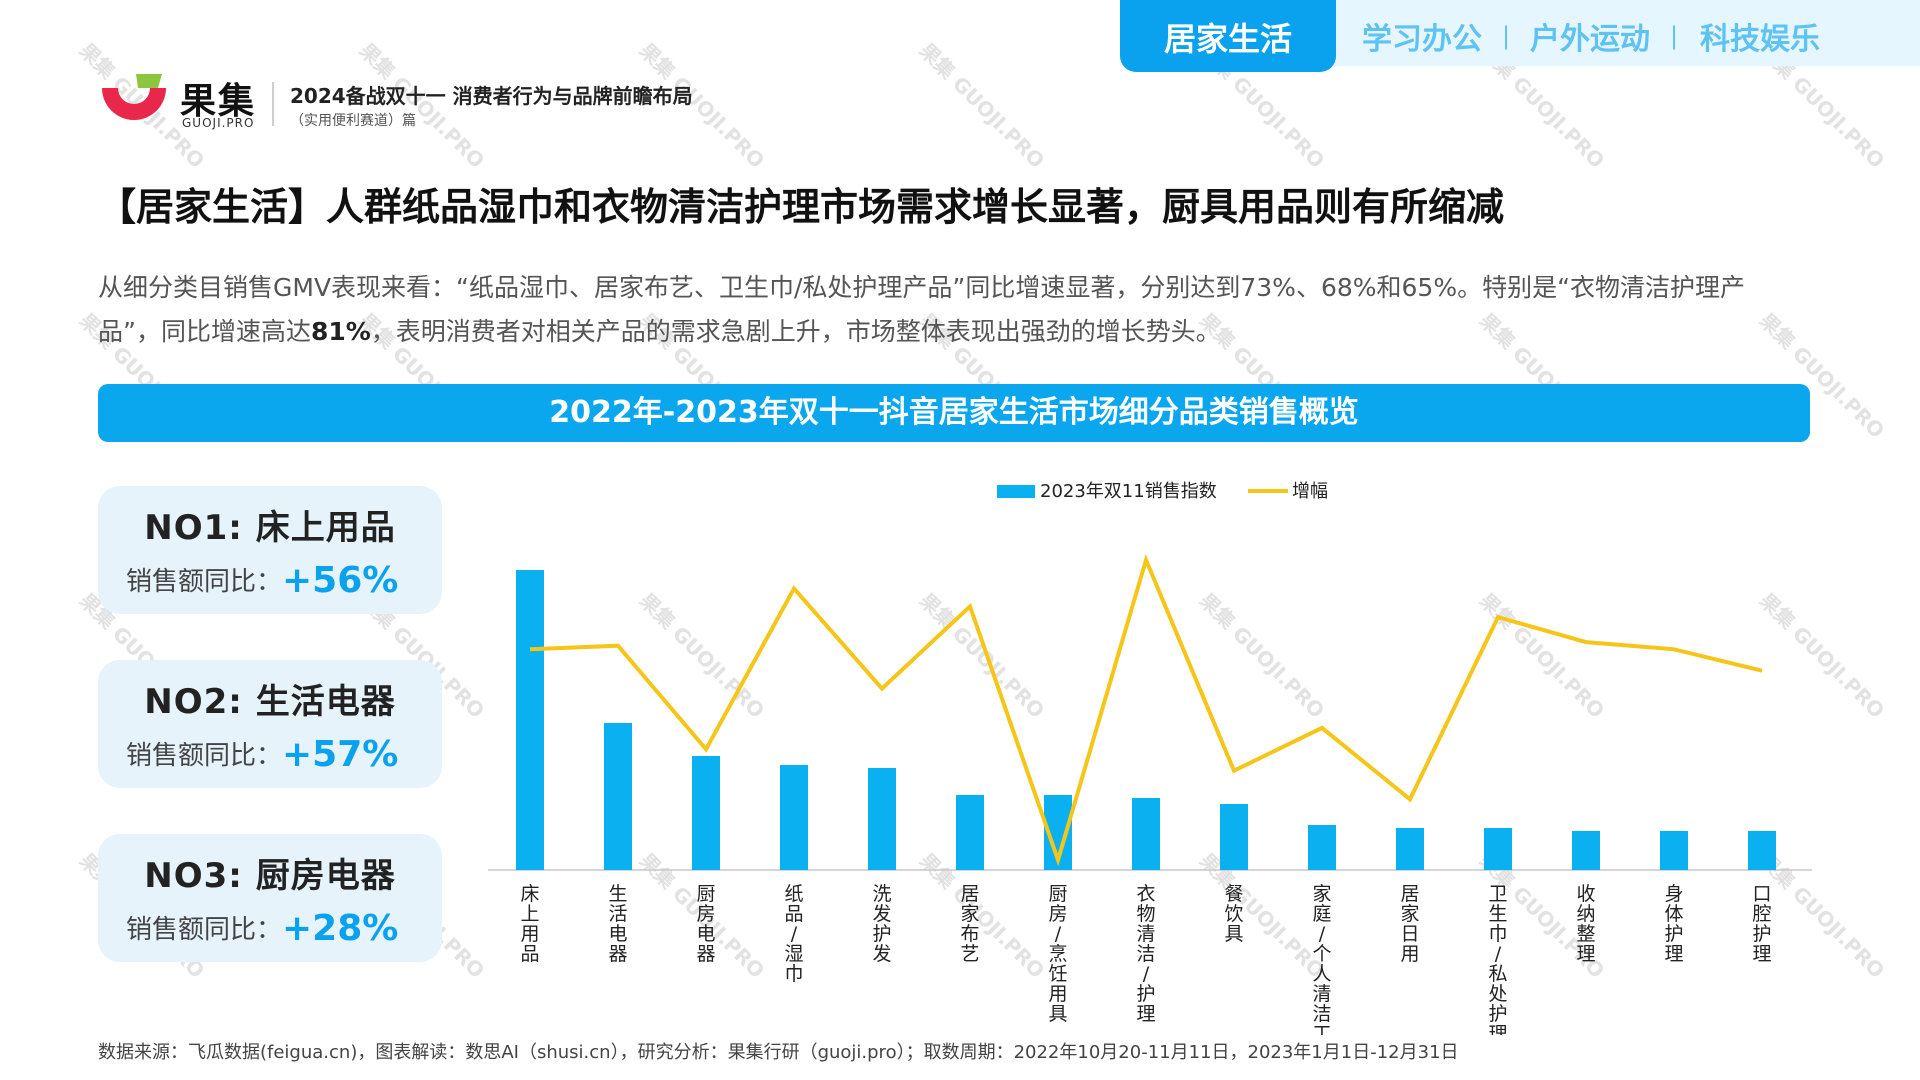  Describe the element at coordinates (270, 898) in the screenshot. I see `ranking-card-3: NO3: 厨房电器 销售额同比：+28%` at that location.